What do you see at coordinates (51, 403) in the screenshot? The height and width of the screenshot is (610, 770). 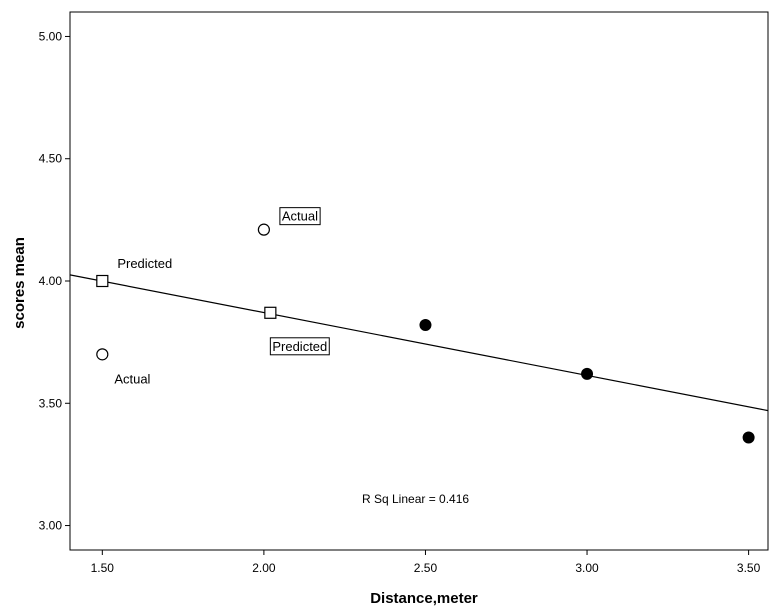 I see `y-tick-label: 3.50` at bounding box center [51, 403].